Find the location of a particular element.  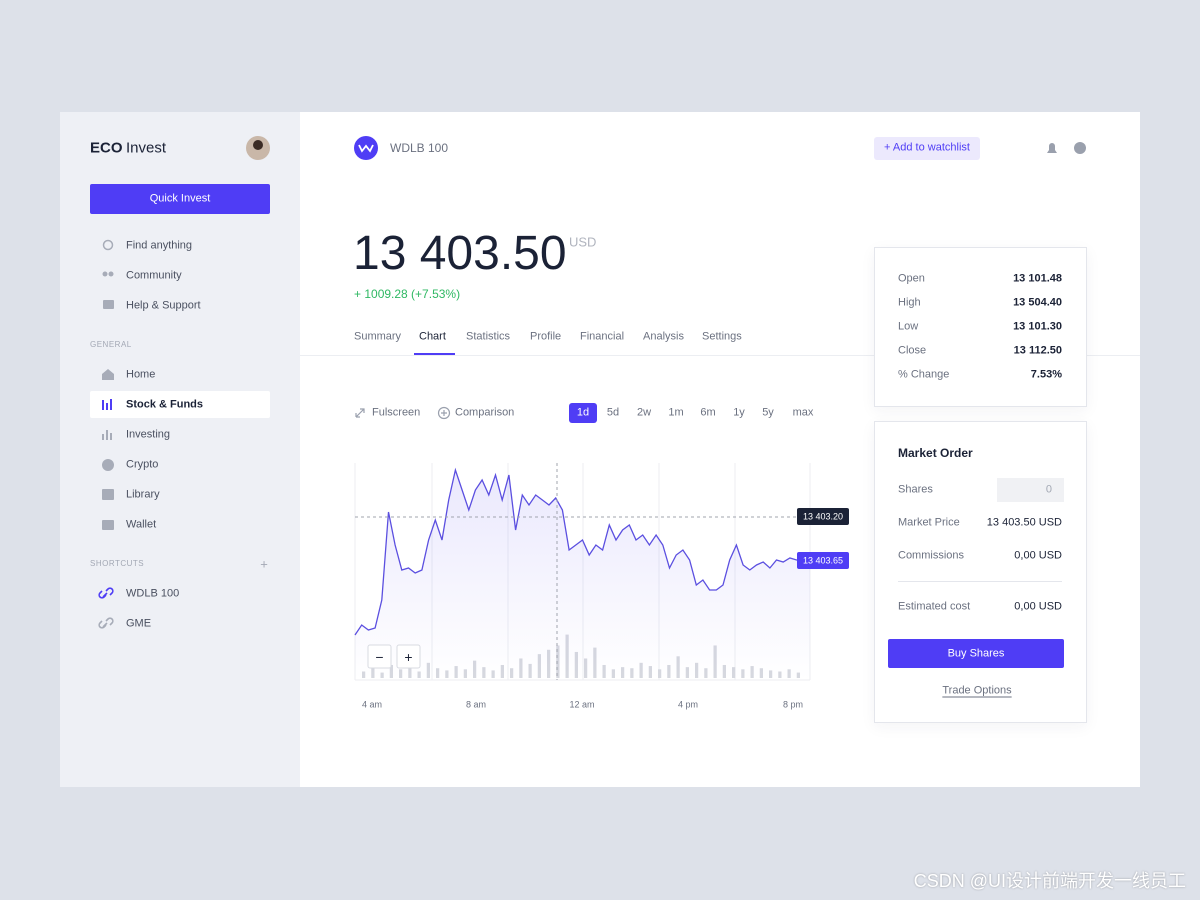

logo-mark is located at coordinates (366, 148).